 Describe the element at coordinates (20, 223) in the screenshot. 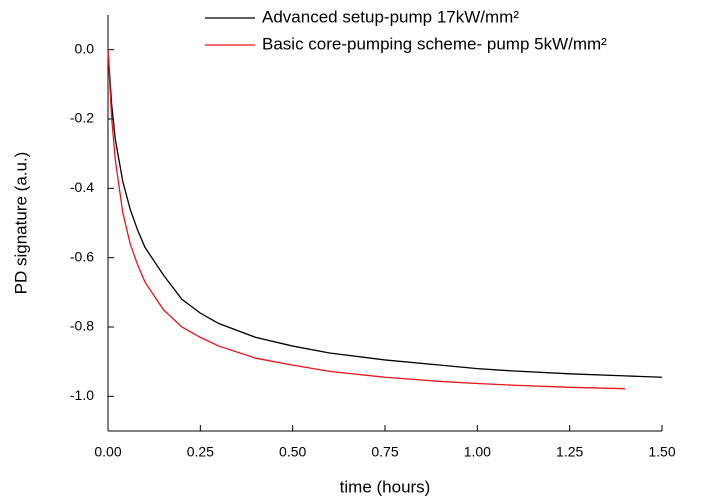

I see `y-axis-label: PD signature (a.u.)` at that location.